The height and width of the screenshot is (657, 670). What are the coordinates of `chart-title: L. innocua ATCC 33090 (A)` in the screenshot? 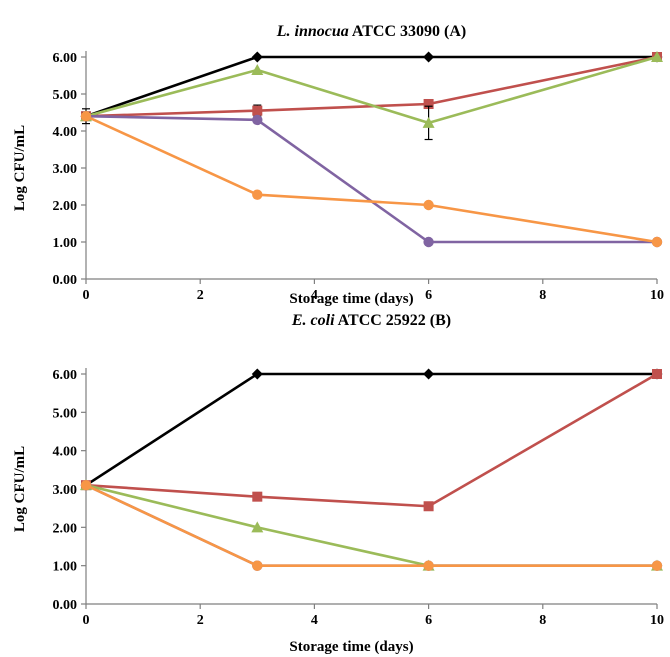 It's located at (371, 31).